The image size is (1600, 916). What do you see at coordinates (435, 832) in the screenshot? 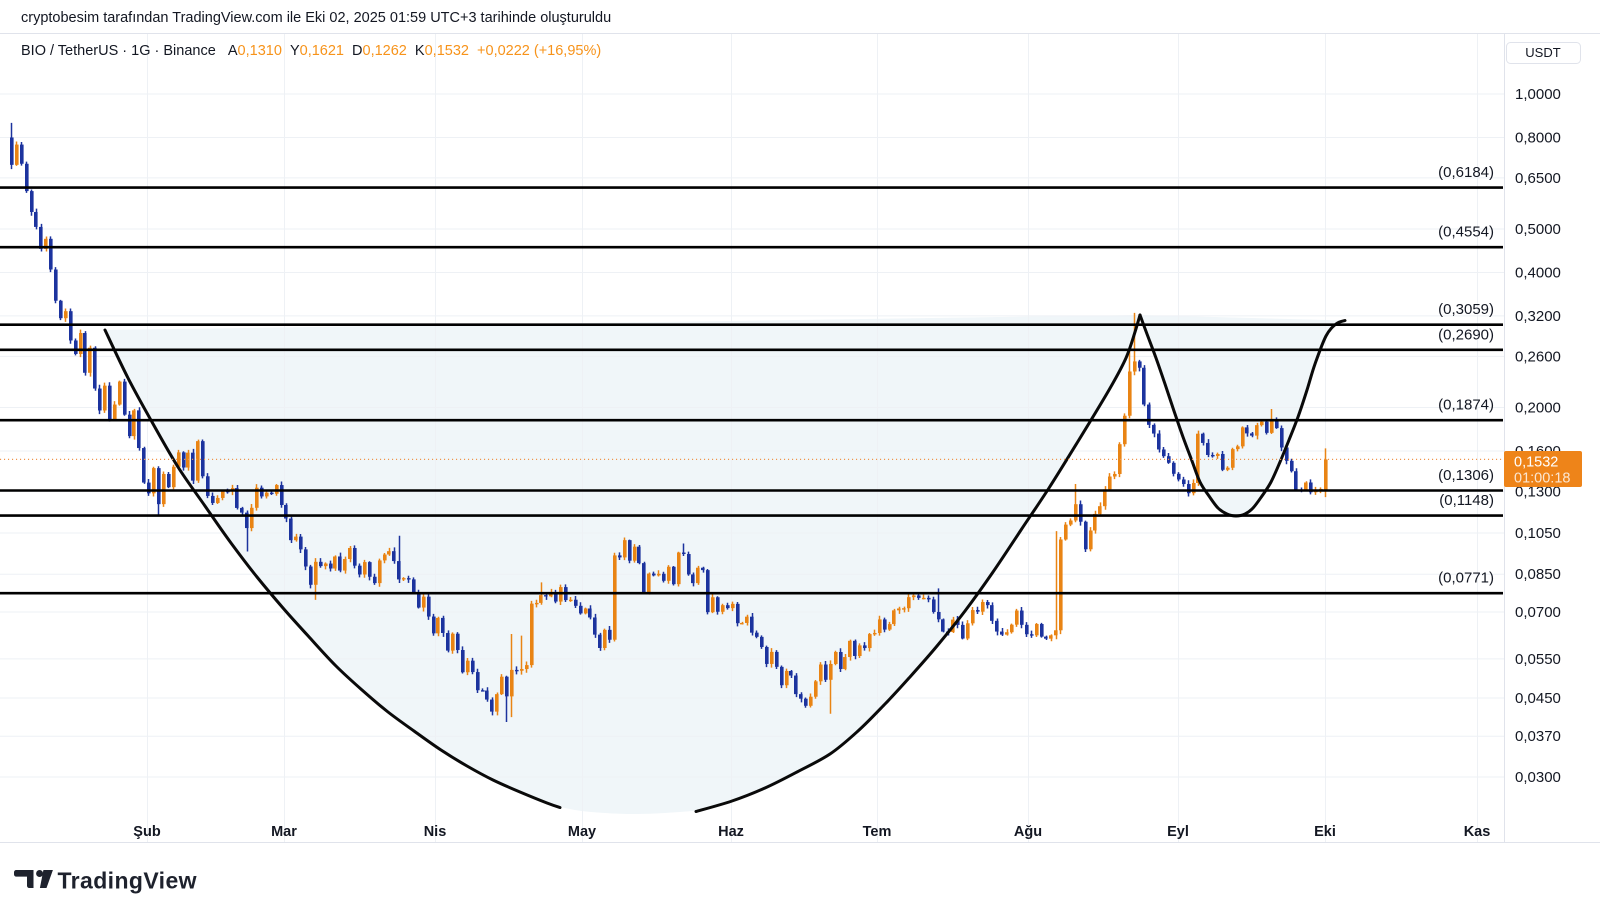
I see `svg-text: Nis` at bounding box center [435, 832].